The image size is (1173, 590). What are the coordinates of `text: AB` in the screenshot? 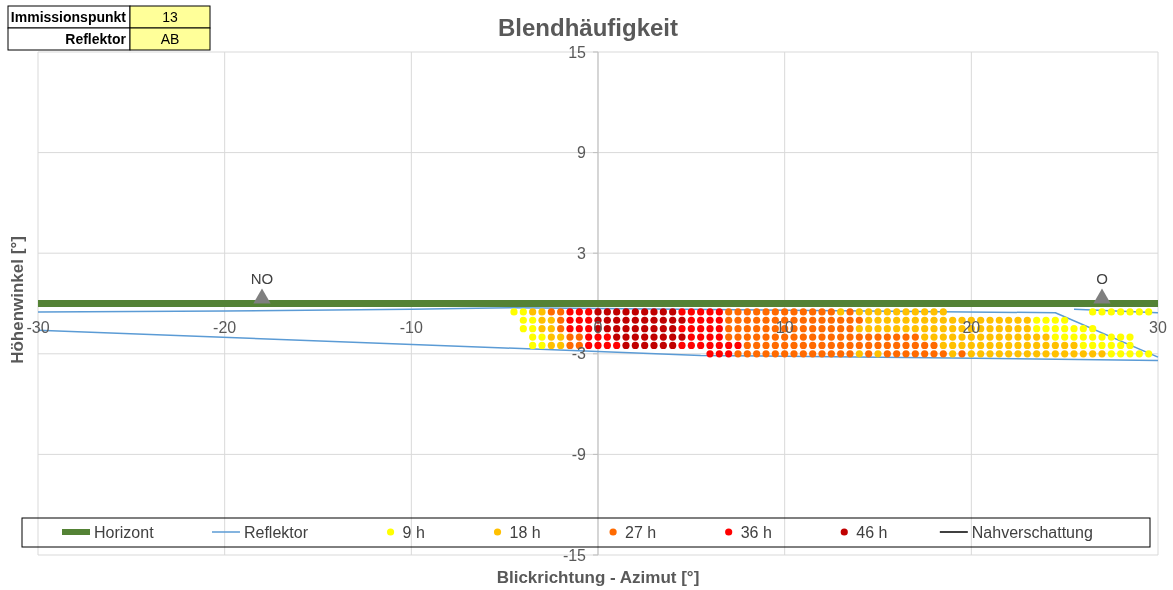 It's located at (170, 39).